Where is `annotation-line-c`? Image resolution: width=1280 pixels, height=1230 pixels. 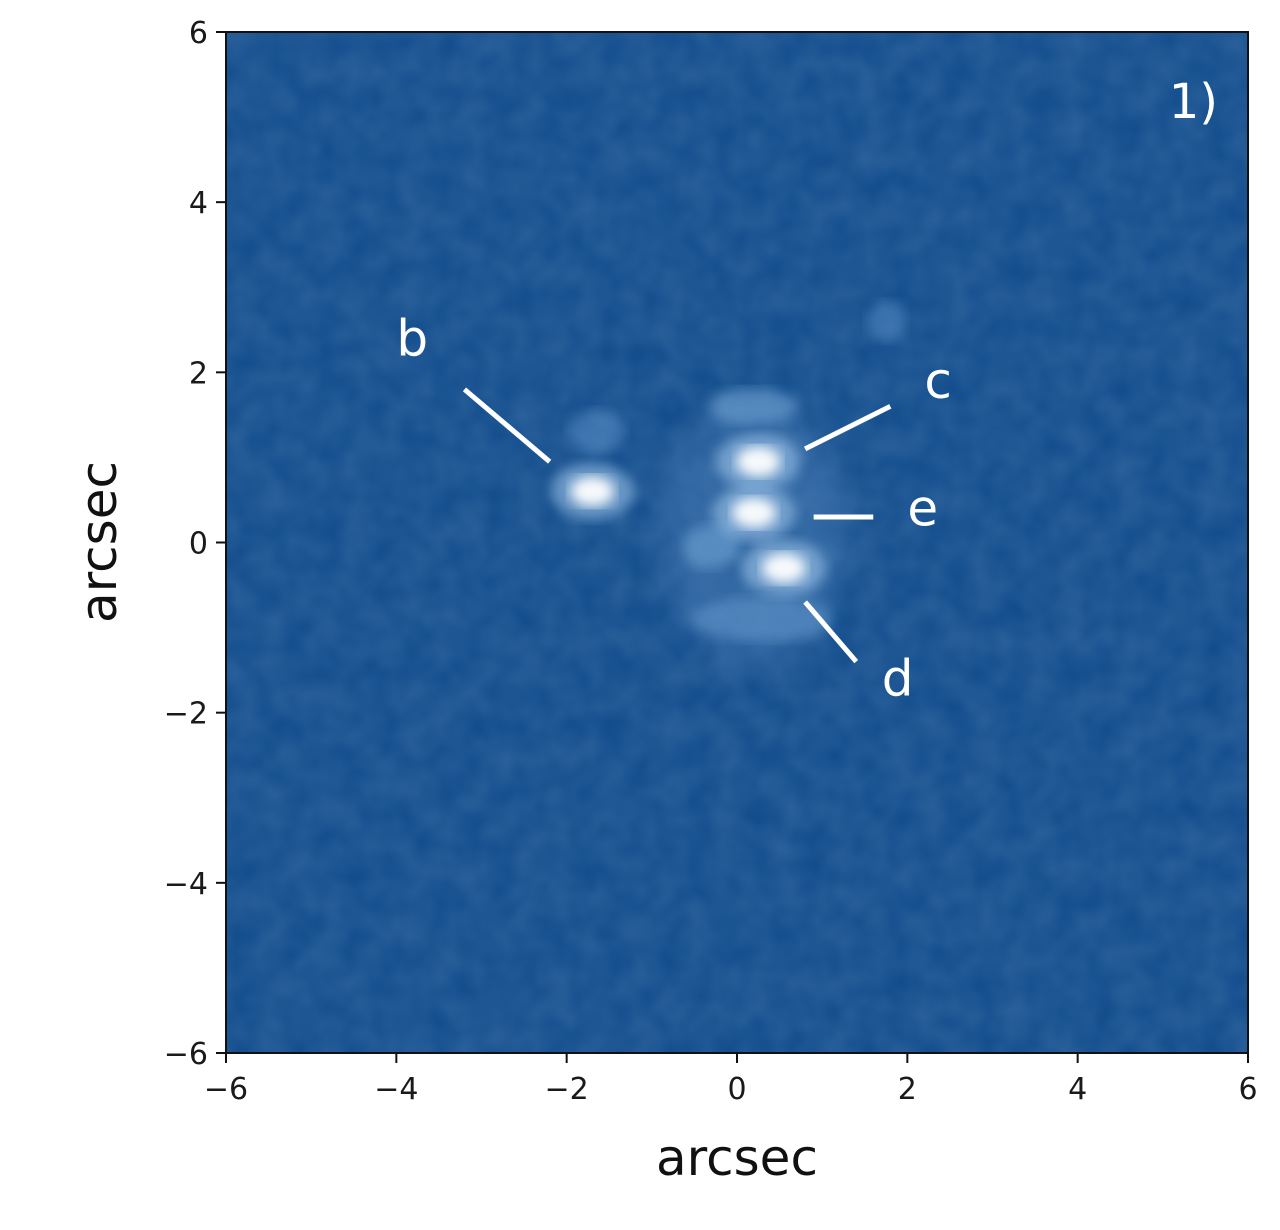
annotation-line-c is located at coordinates (848, 428).